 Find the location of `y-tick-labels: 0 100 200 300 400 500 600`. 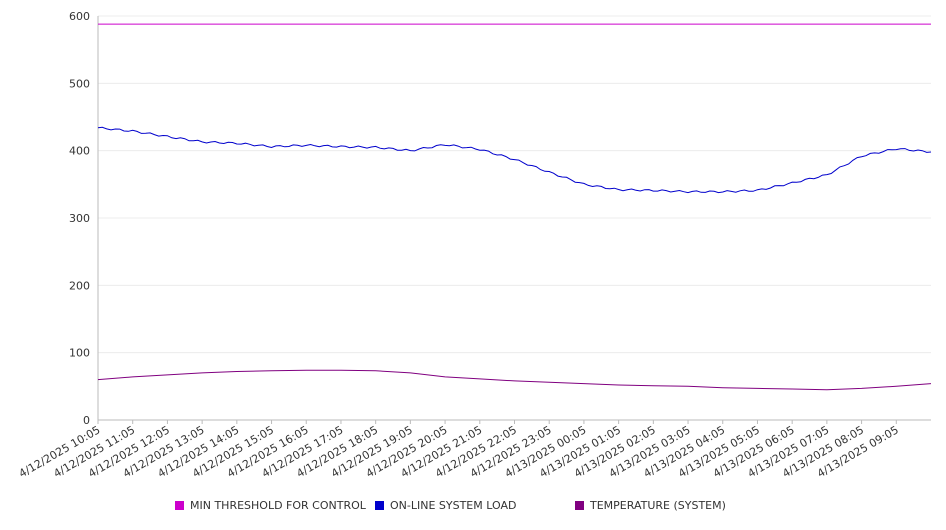

y-tick-labels: 0 100 200 300 400 500 600 is located at coordinates (79, 218).